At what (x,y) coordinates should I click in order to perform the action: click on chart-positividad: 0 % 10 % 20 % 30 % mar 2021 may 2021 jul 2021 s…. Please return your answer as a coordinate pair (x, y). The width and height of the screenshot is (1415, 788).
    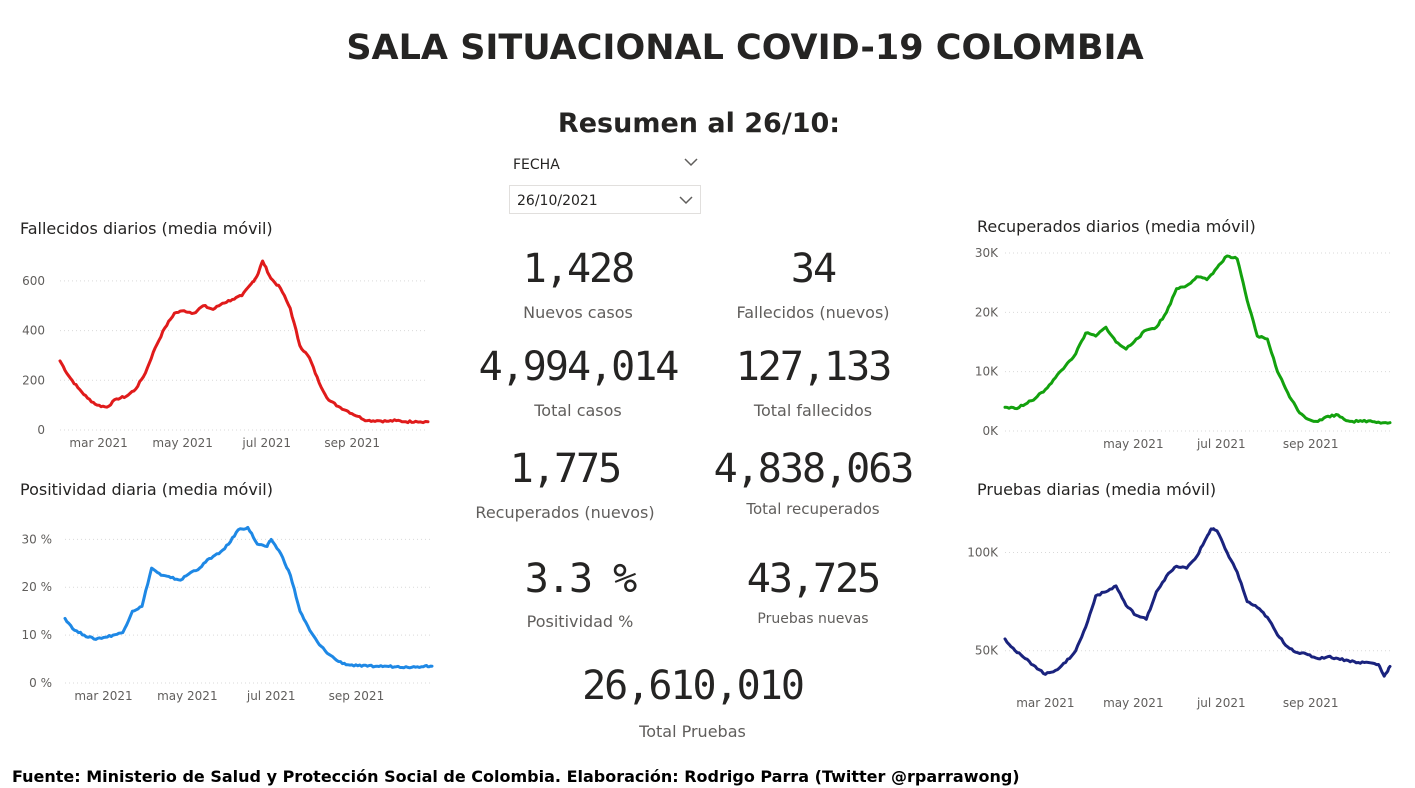
    Looking at the image, I should click on (220, 607).